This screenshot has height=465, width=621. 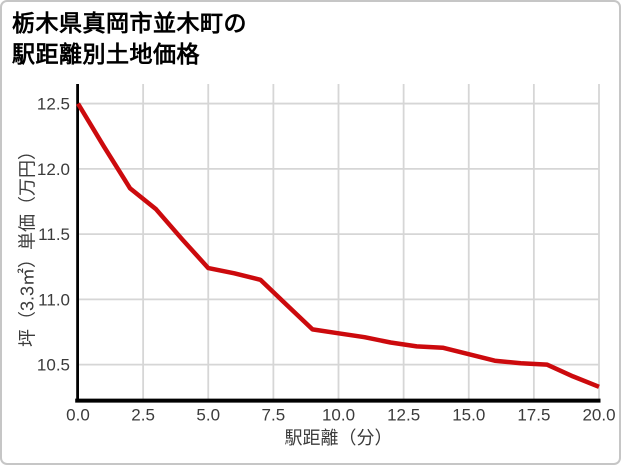 What do you see at coordinates (468, 415) in the screenshot?
I see `x-tick-label: 15.0` at bounding box center [468, 415].